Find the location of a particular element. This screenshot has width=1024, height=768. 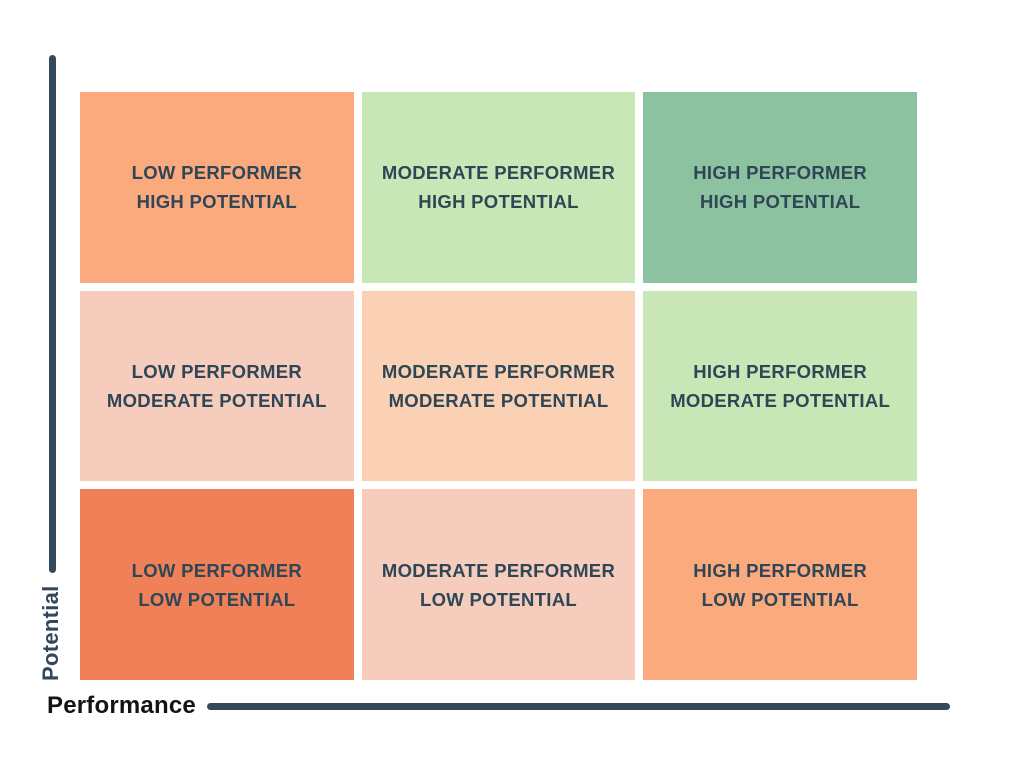

cell-moderate-performer-moderate-potential: MODERATE PERFORMER MODERATE POTENTIAL is located at coordinates (498, 386).